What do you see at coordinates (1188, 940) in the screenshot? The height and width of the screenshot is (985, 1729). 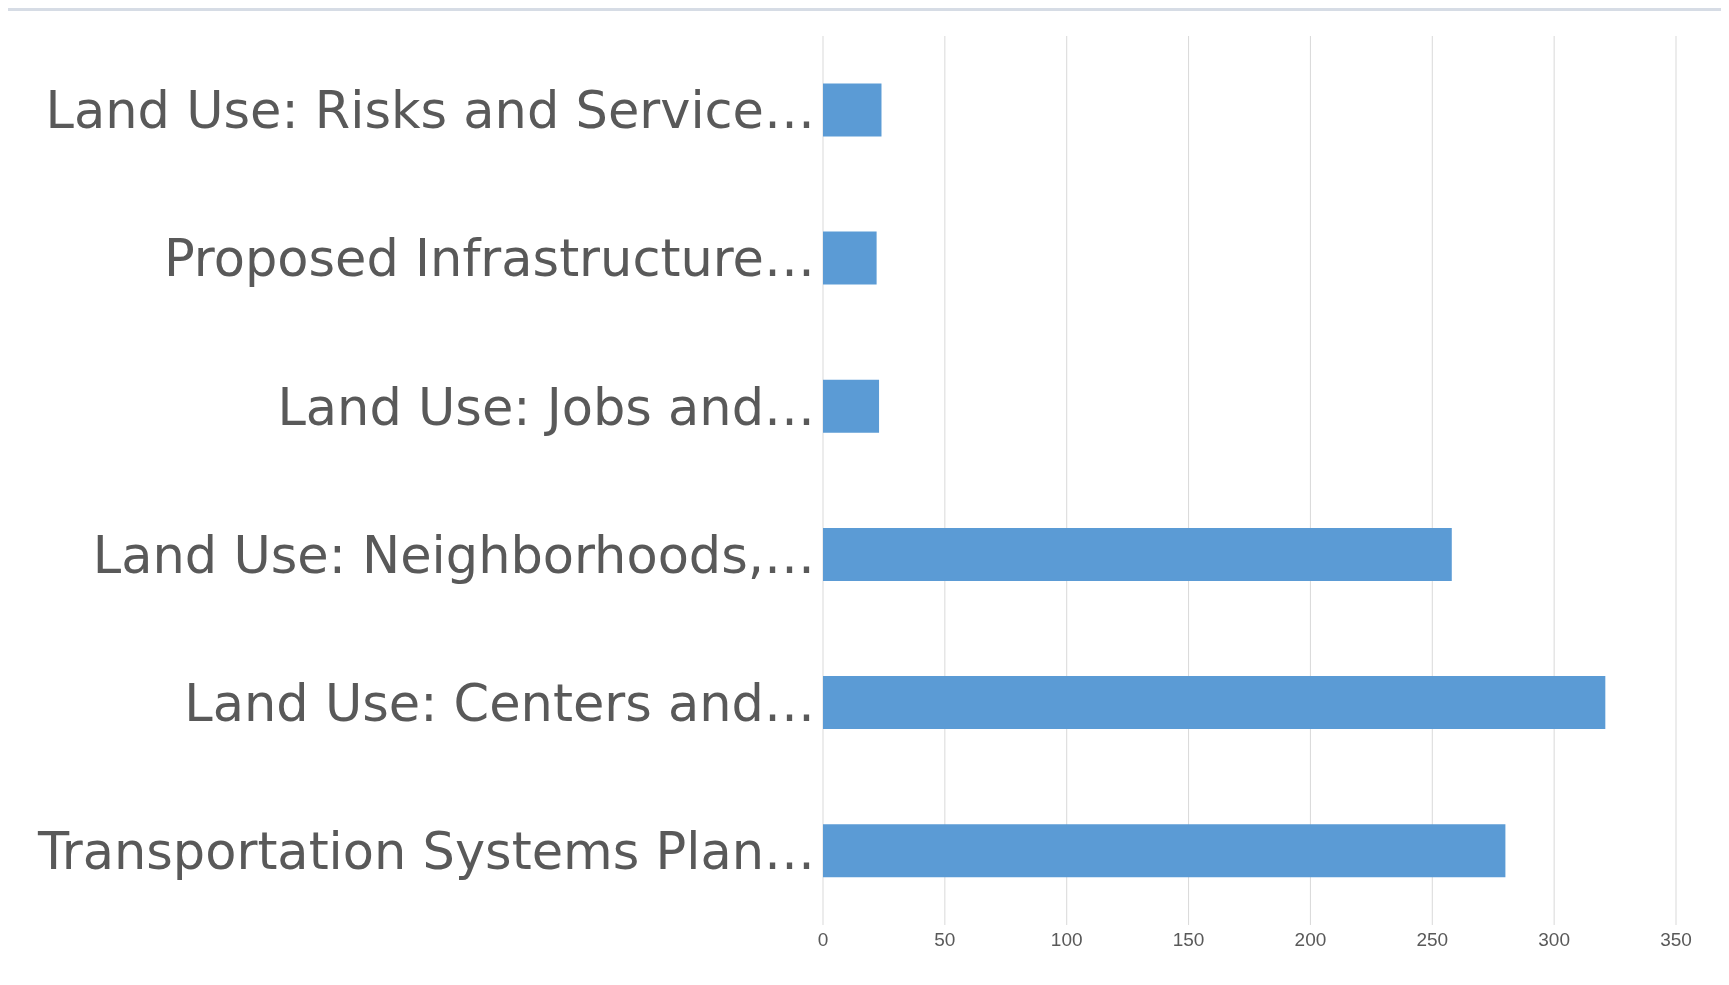 I see `x-tick-label: 150` at bounding box center [1188, 940].